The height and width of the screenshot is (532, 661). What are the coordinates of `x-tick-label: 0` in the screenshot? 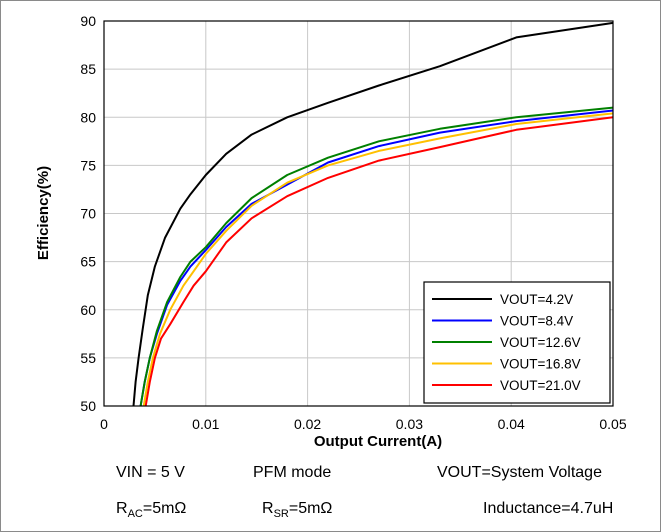 It's located at (104, 424).